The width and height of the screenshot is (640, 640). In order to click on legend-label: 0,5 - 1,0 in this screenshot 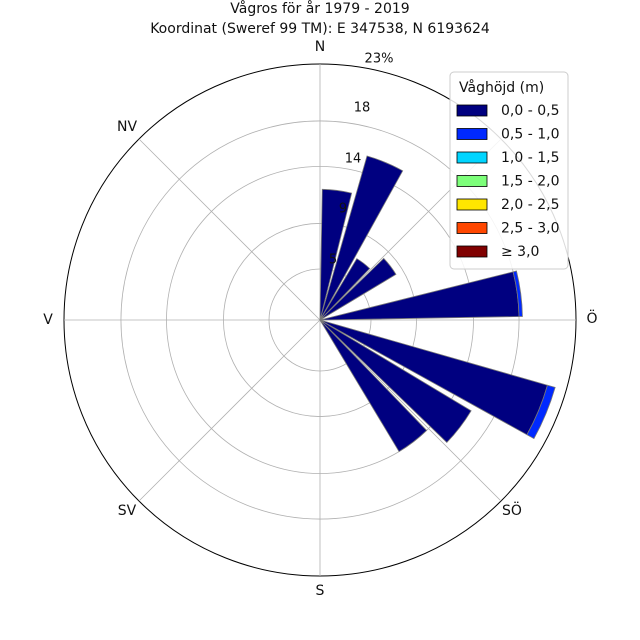, I will do `click(530, 135)`.